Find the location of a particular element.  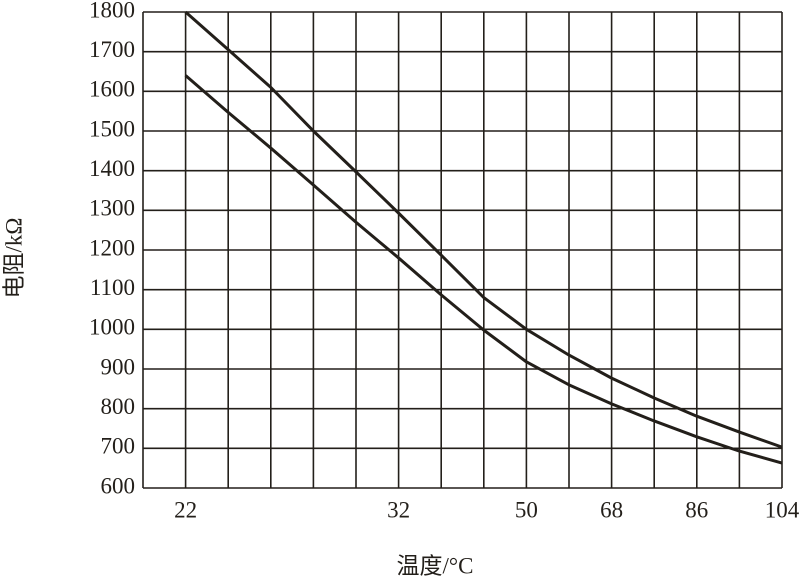

y-tick-label: 700 is located at coordinates (118, 446).